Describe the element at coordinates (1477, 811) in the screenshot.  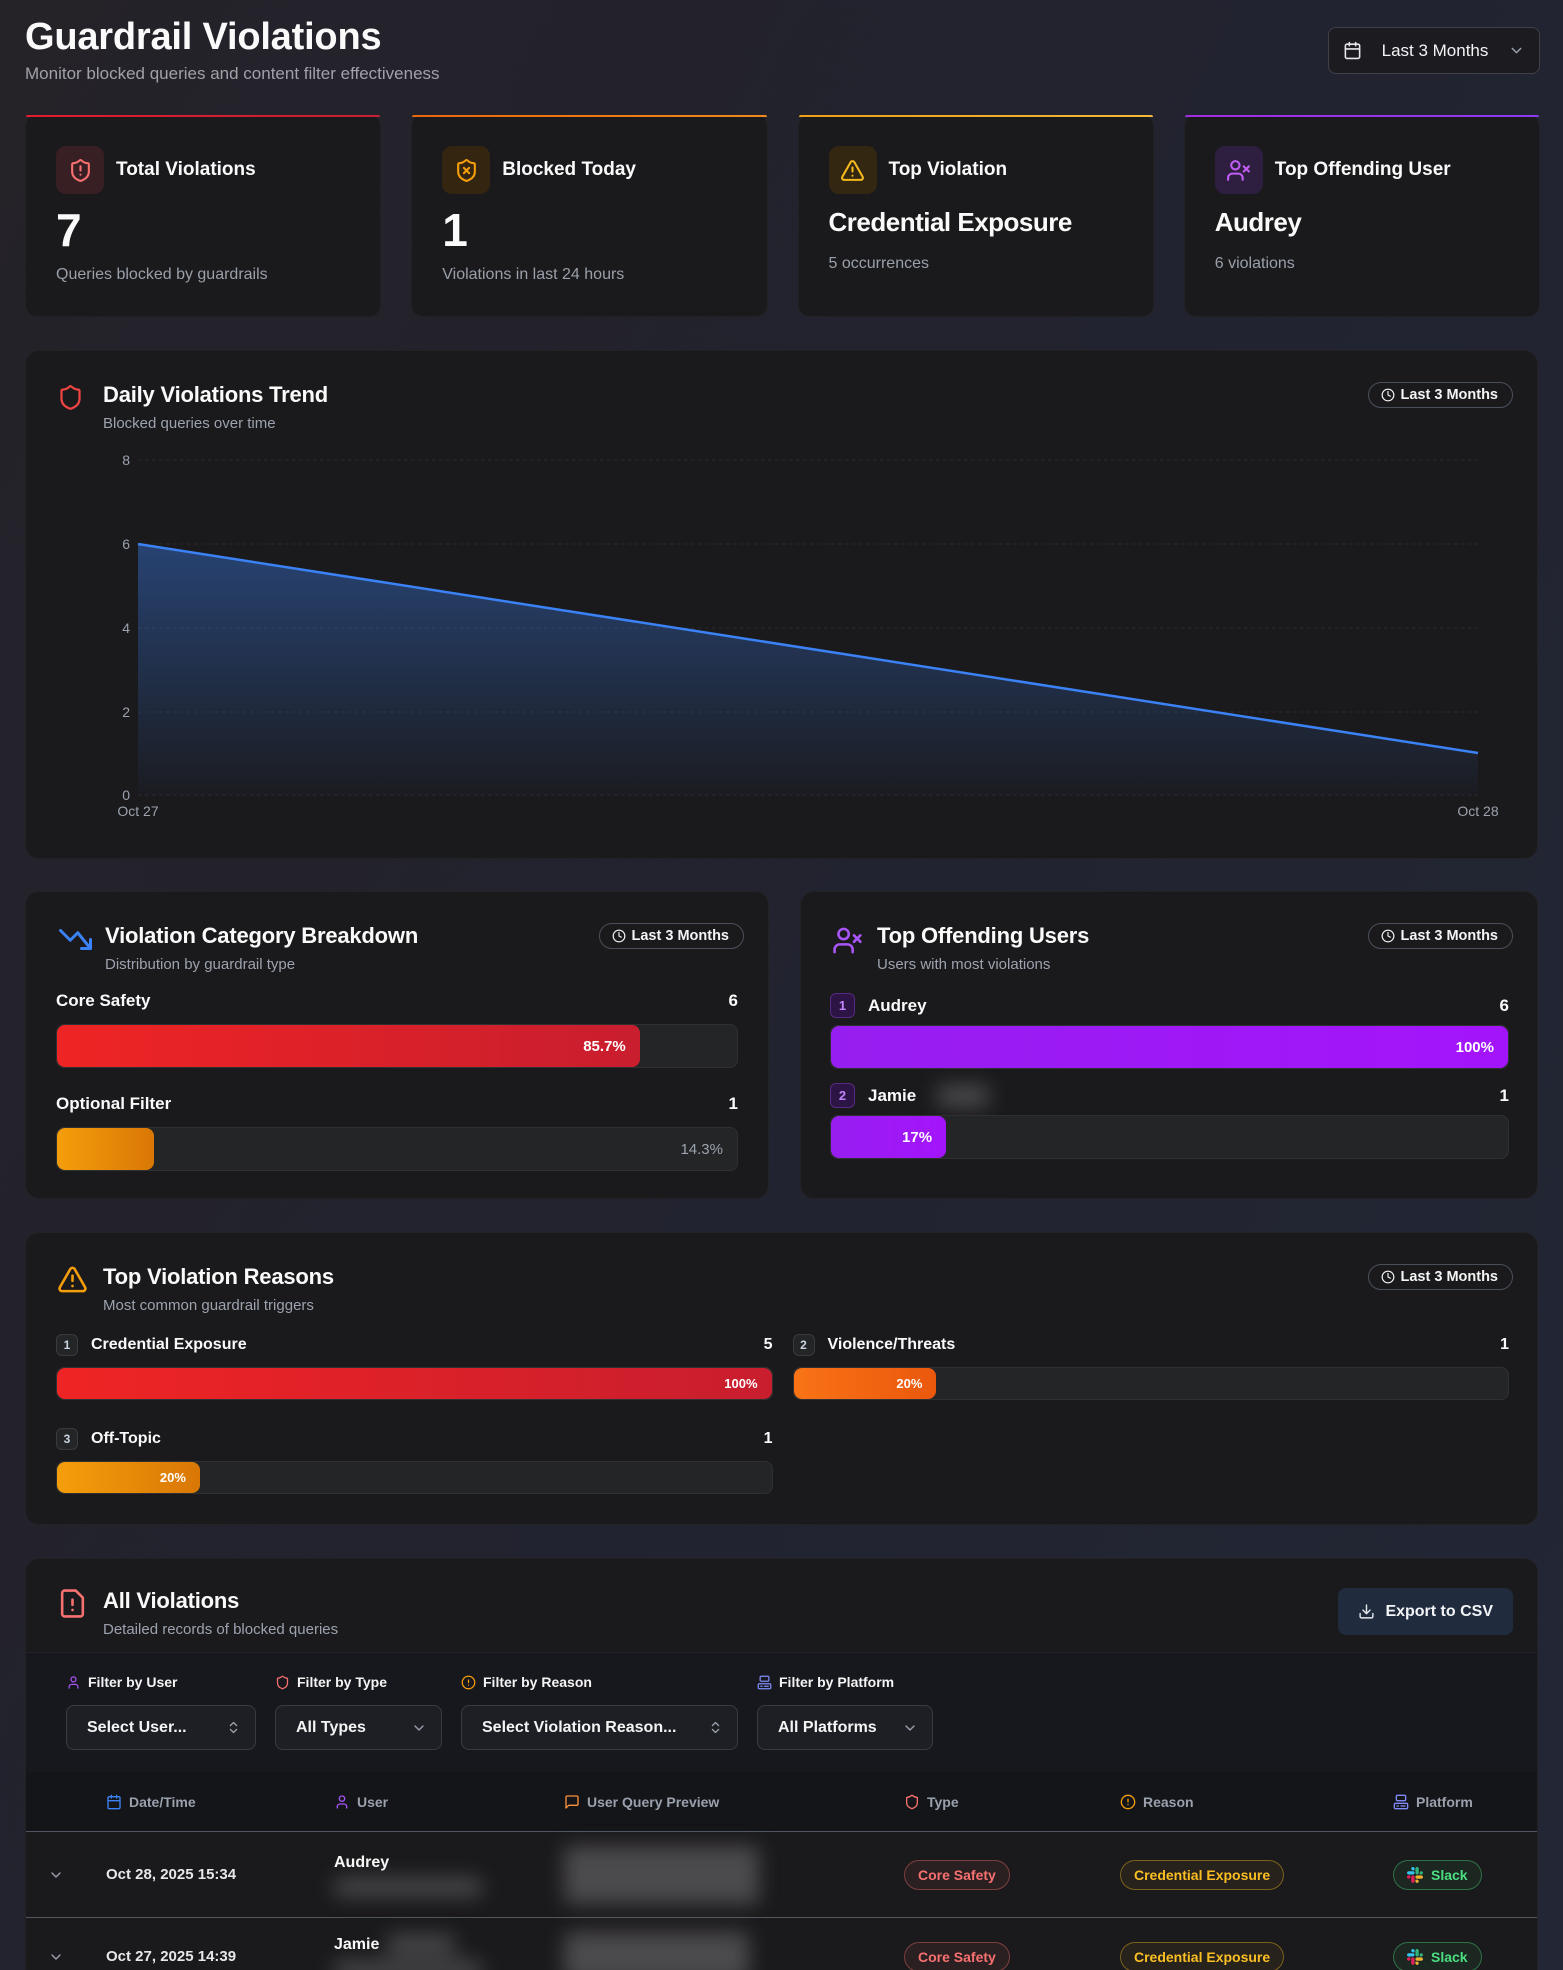
I see `svg-text: Oct 28` at that location.